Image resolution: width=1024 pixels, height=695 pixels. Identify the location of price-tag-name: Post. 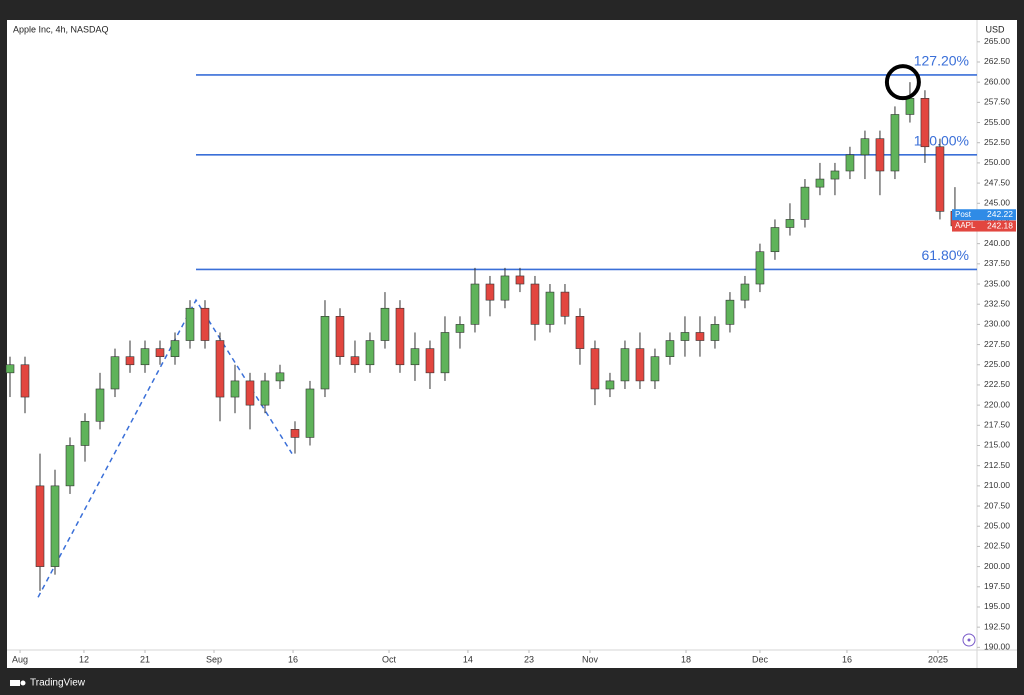
(963, 214).